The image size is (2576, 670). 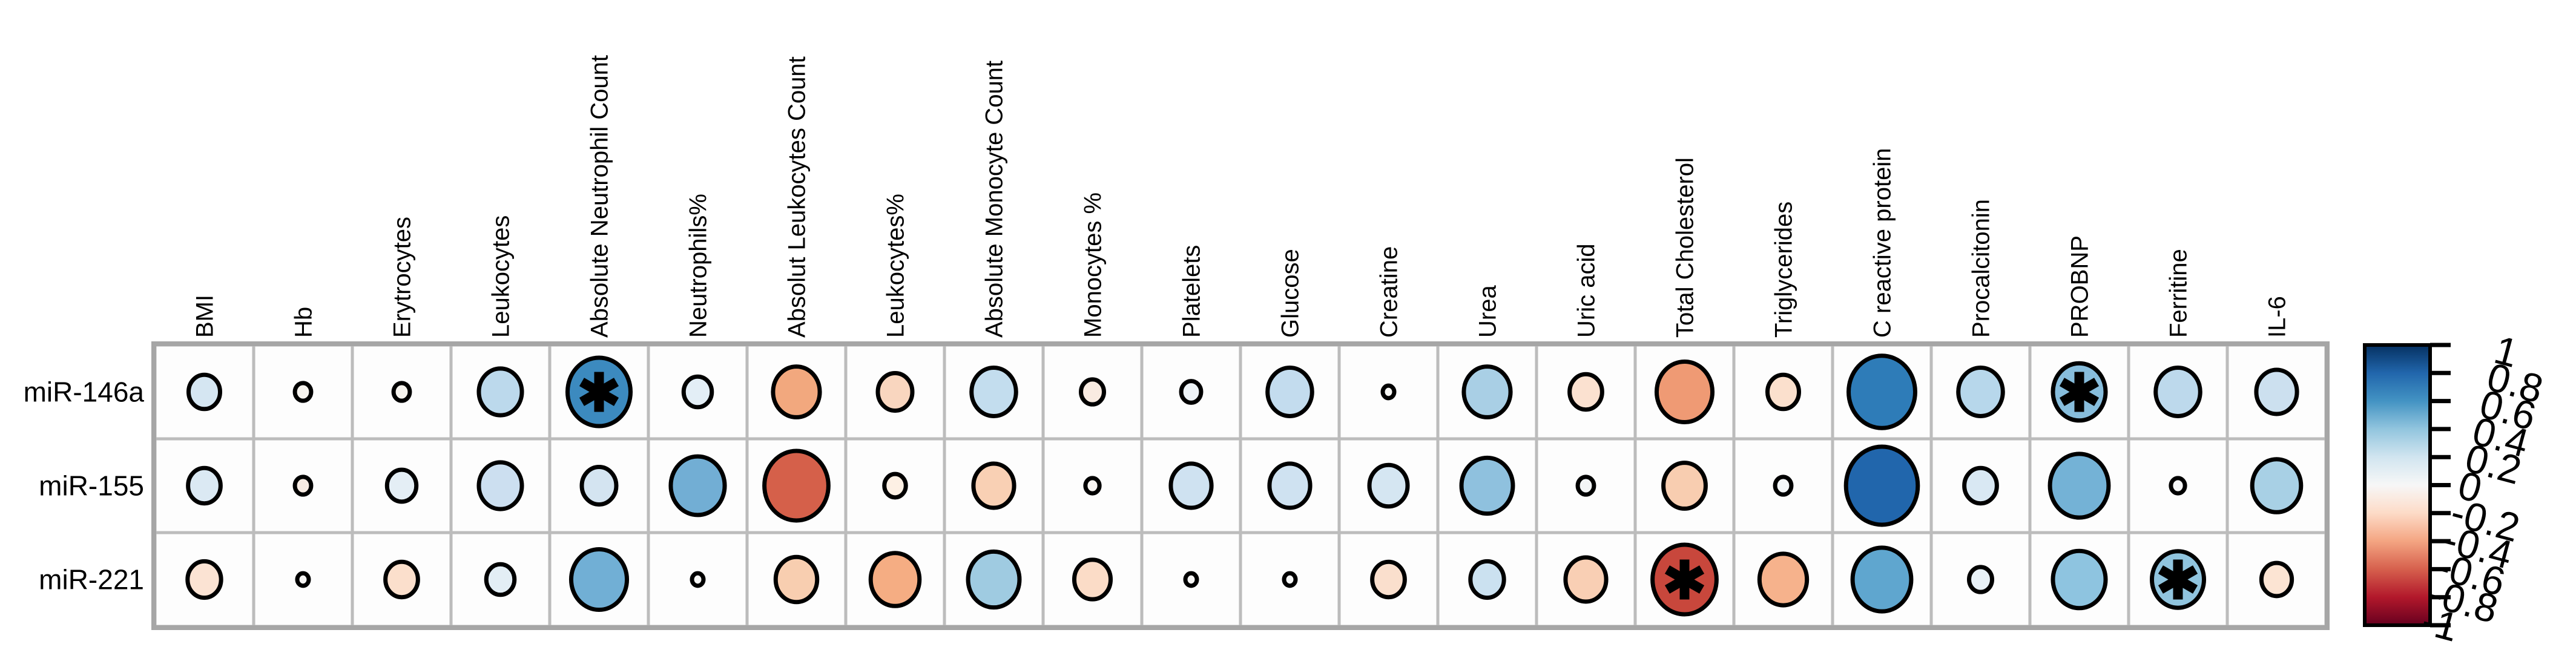 I want to click on column-label: Monocytes %, so click(x=1093, y=265).